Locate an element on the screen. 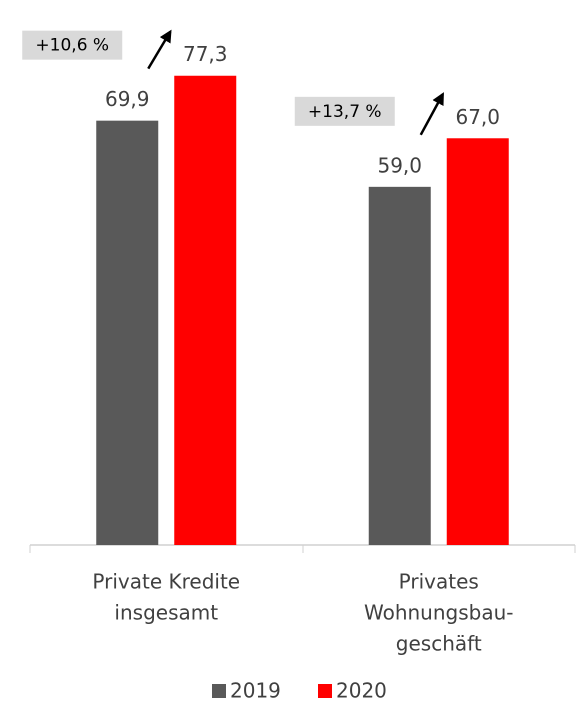 This screenshot has height=711, width=577. x-tick-label: geschäft is located at coordinates (439, 644).